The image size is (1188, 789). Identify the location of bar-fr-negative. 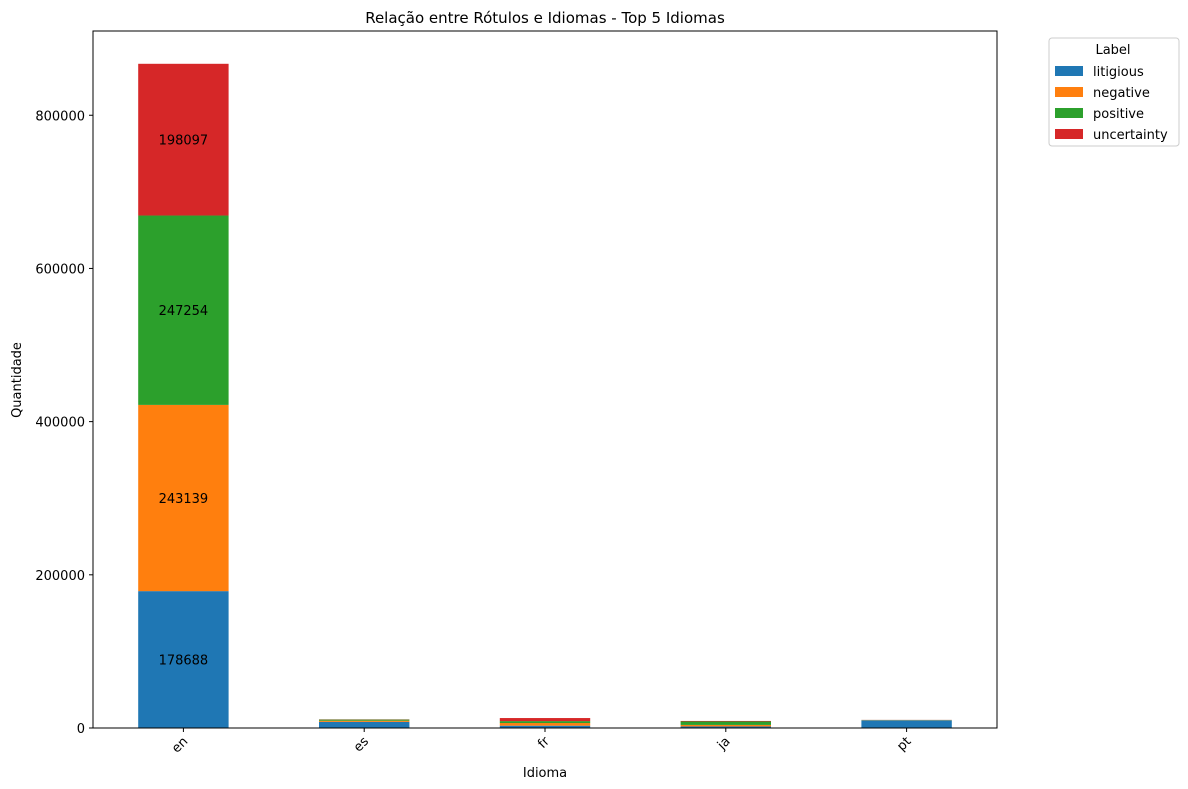
(545, 724).